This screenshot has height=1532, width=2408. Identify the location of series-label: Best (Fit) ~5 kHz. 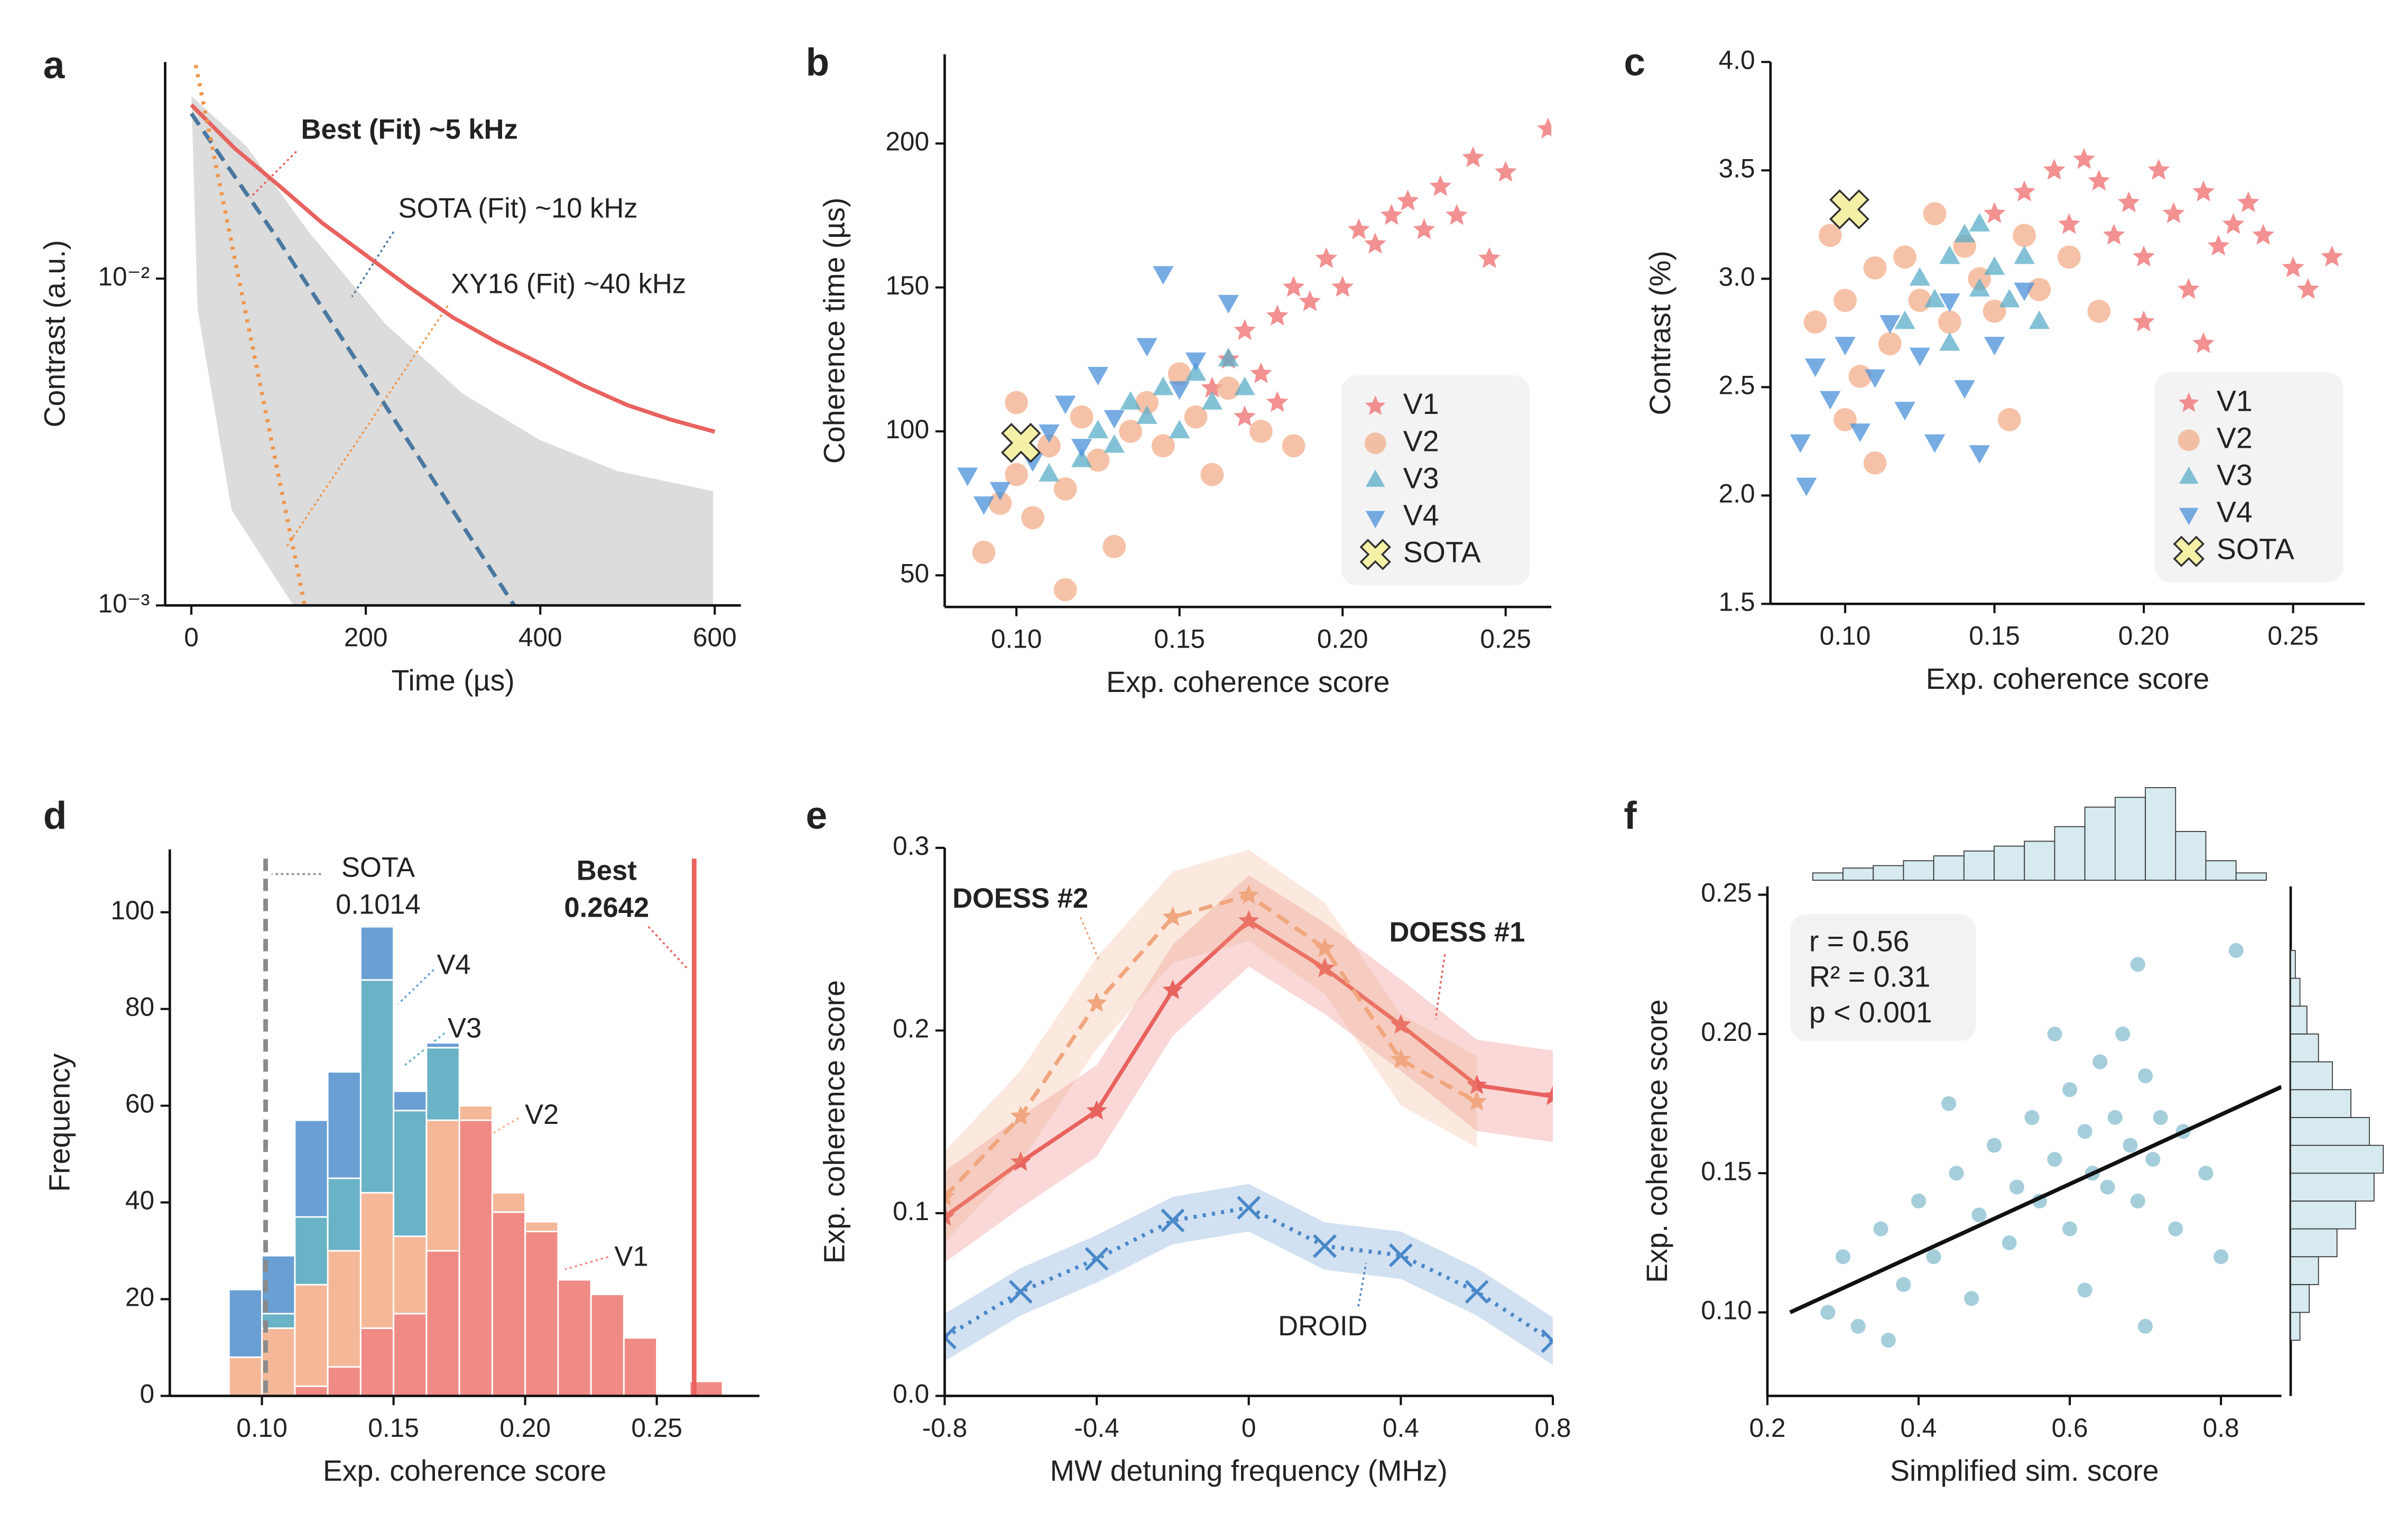
(409, 129).